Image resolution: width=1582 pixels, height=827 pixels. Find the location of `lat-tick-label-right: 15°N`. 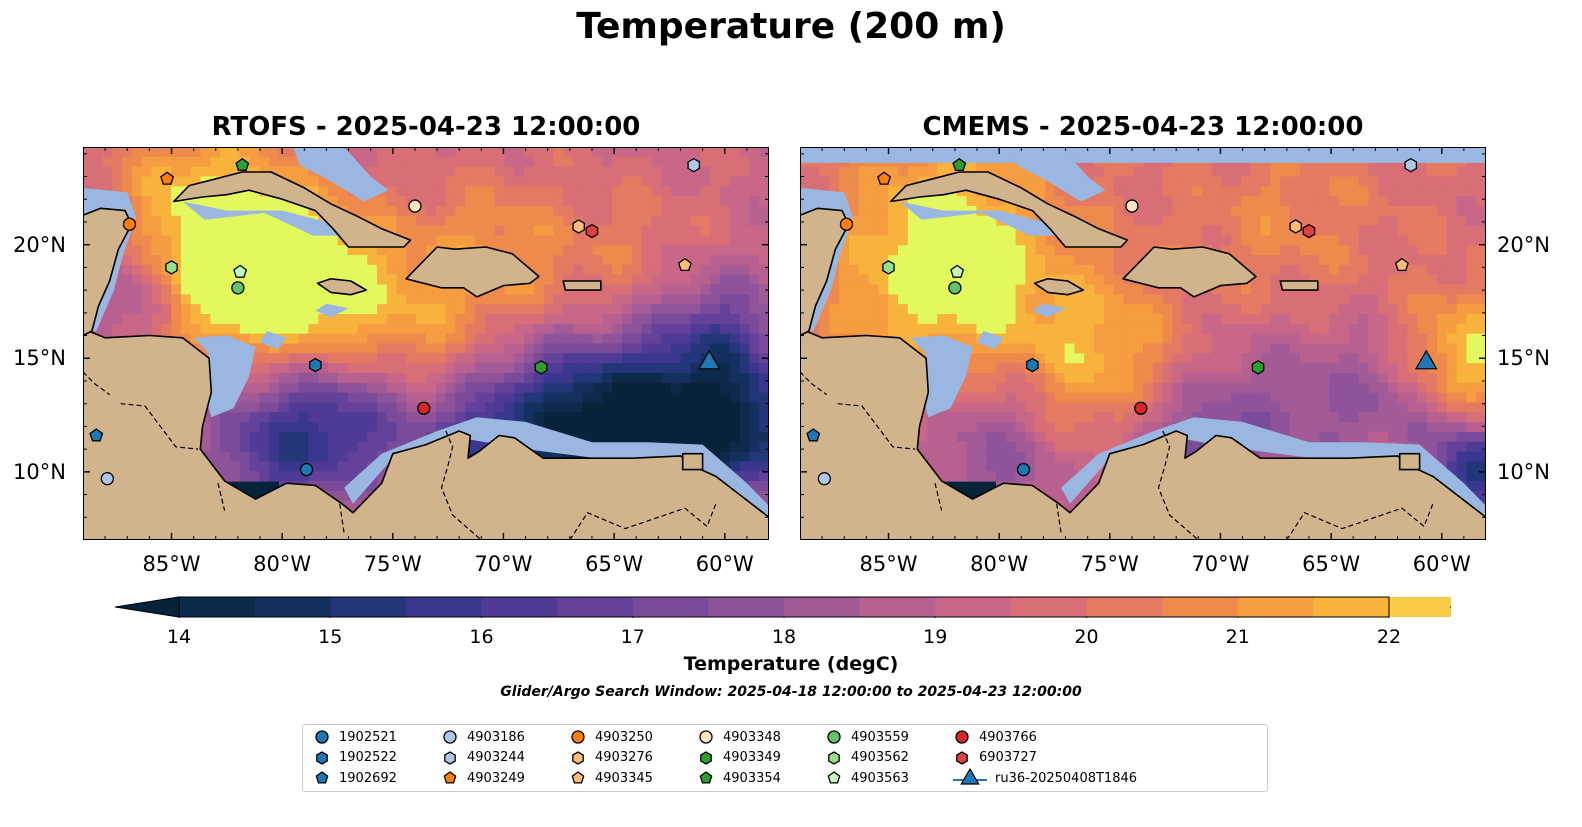

lat-tick-label-right: 15°N is located at coordinates (1523, 358).